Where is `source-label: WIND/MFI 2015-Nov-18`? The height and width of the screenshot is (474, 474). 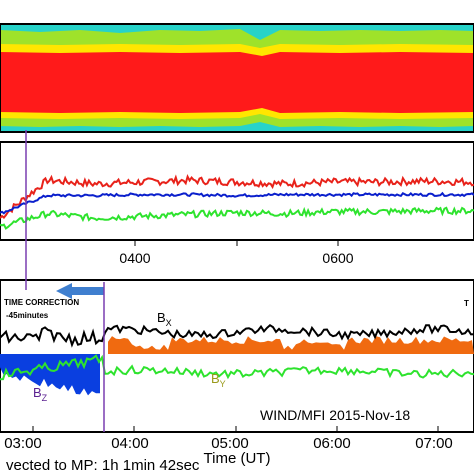 source-label: WIND/MFI 2015-Nov-18 is located at coordinates (335, 415).